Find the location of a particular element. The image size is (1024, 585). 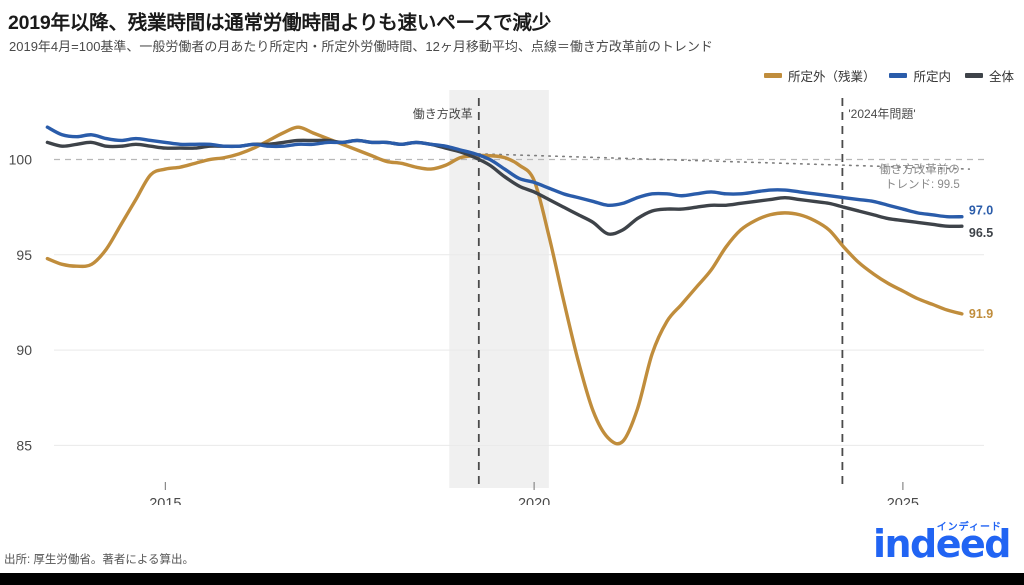

x-tick-label: 2025 is located at coordinates (903, 500).